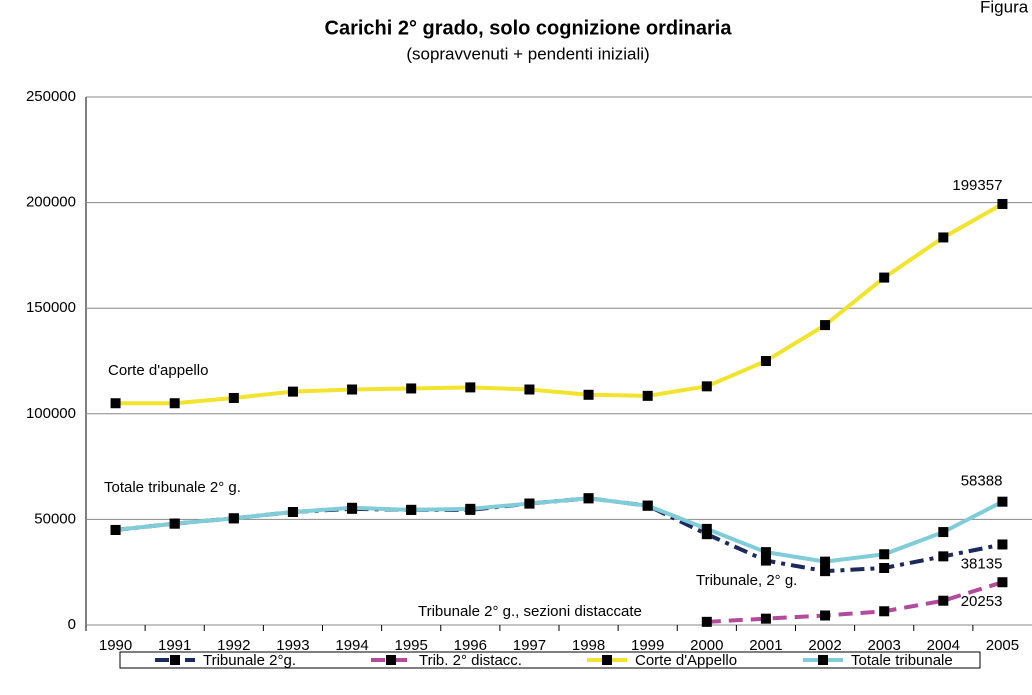  I want to click on legend-label: Corte d'Appello, so click(686, 660).